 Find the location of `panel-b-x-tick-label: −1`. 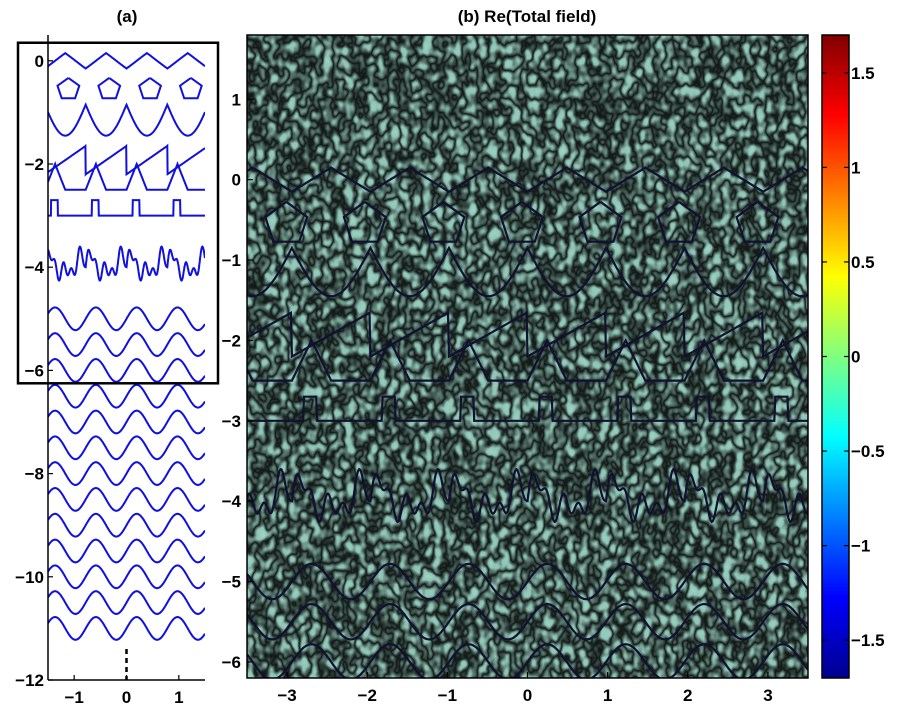

panel-b-x-tick-label: −1 is located at coordinates (447, 695).